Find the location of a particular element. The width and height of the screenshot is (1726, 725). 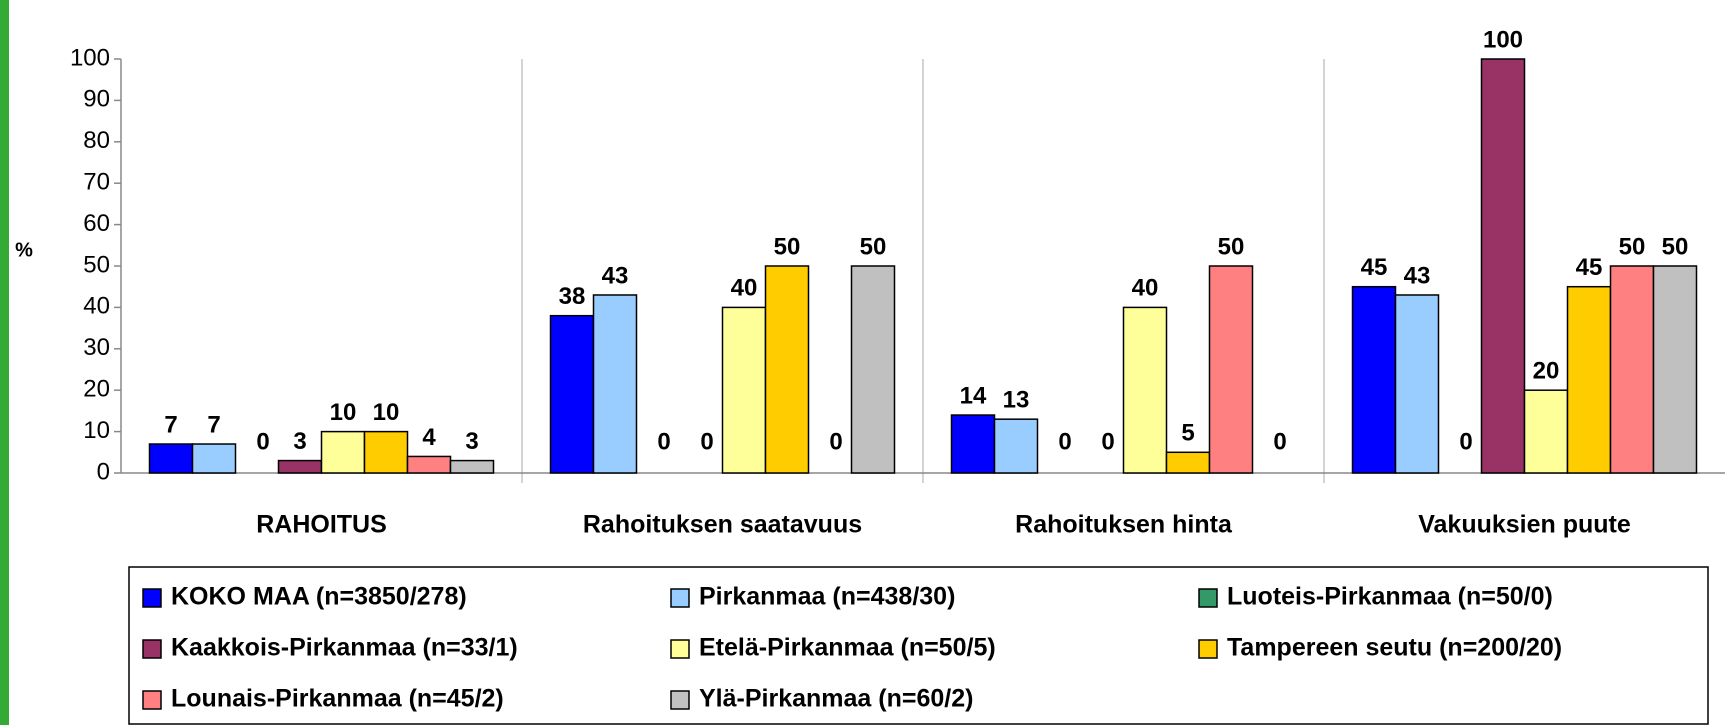

legend-label: Luoteis-Pirkanmaa (n=50/0) is located at coordinates (1390, 597).